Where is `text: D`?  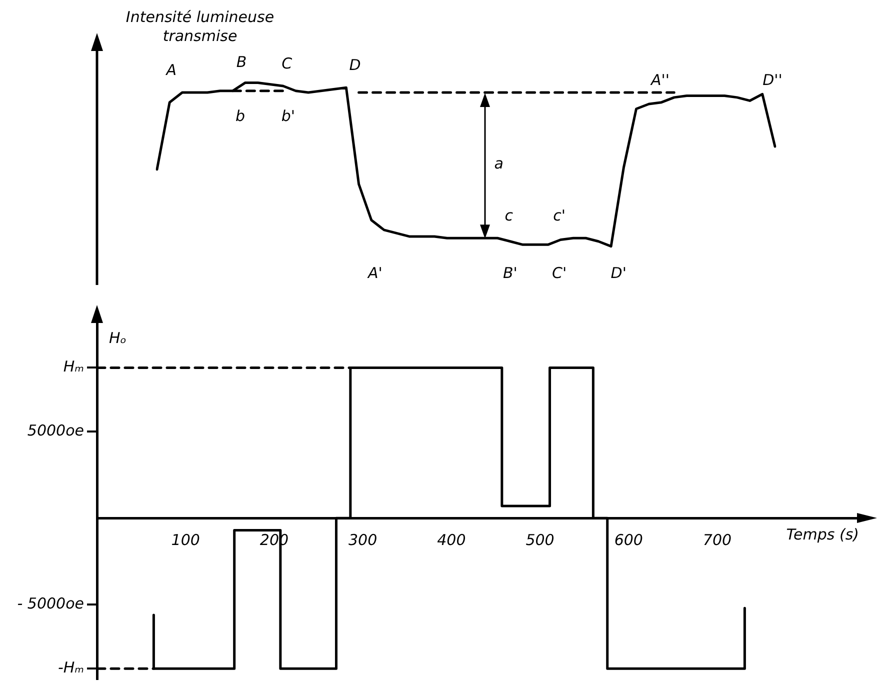 text: D is located at coordinates (355, 65).